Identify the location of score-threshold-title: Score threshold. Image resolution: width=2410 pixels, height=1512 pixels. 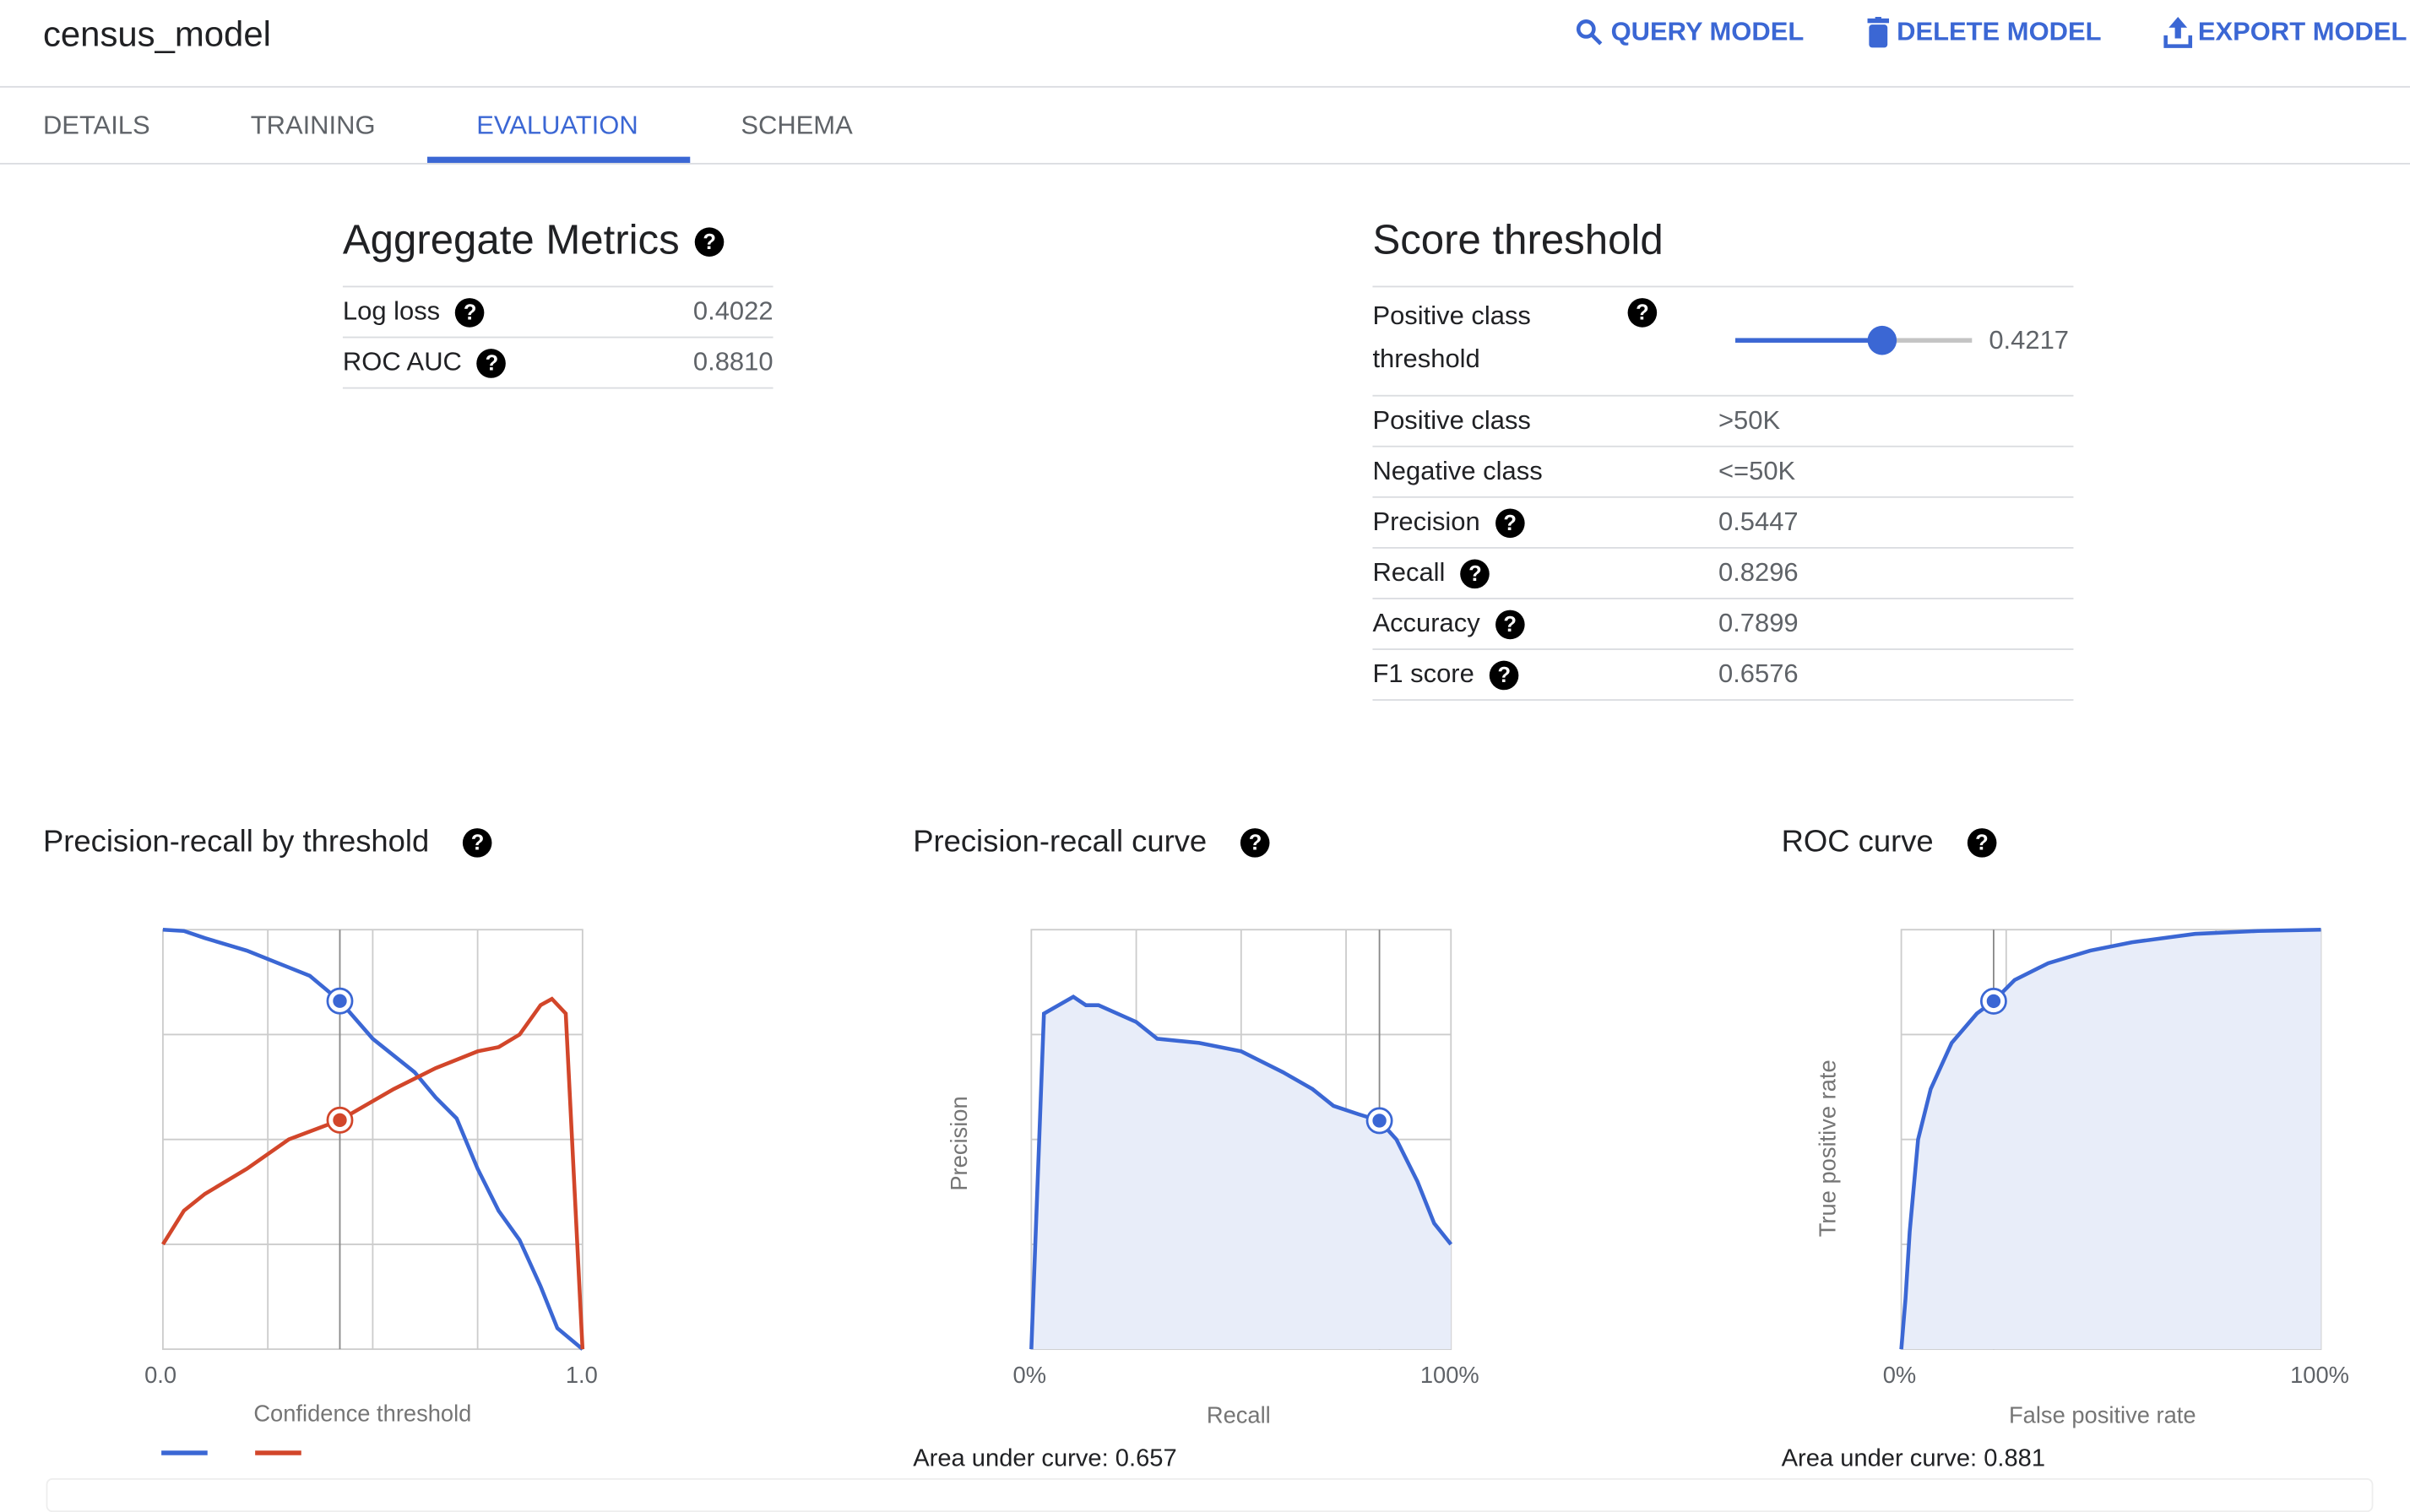
(1518, 240).